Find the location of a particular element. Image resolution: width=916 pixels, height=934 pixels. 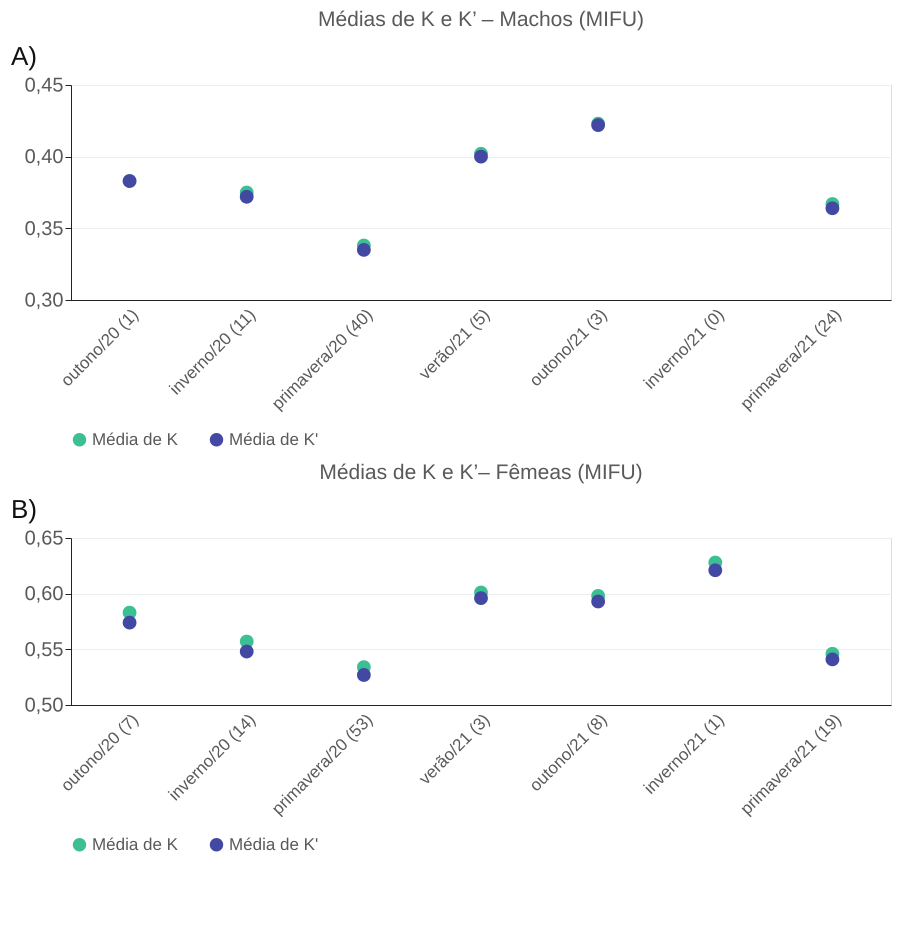

y-tick-label: 0,45 is located at coordinates (44, 85).